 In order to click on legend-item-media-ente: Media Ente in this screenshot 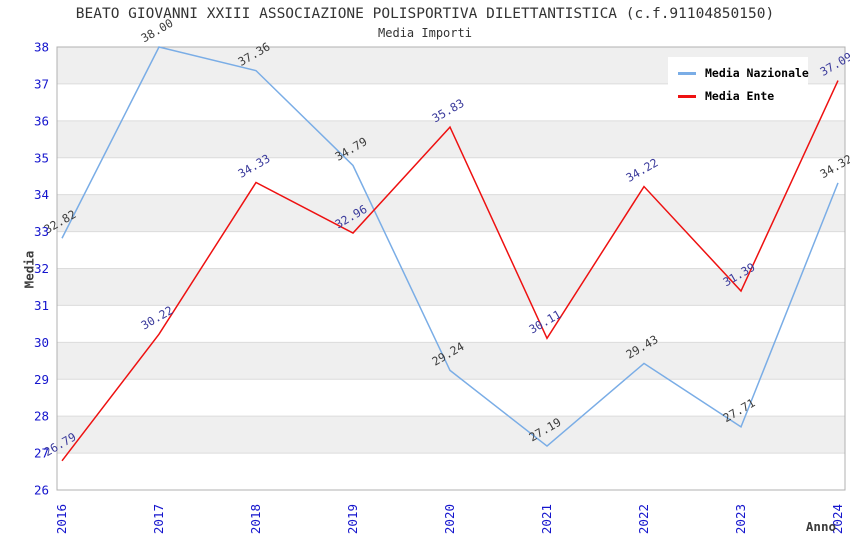, I will do `click(738, 96)`.